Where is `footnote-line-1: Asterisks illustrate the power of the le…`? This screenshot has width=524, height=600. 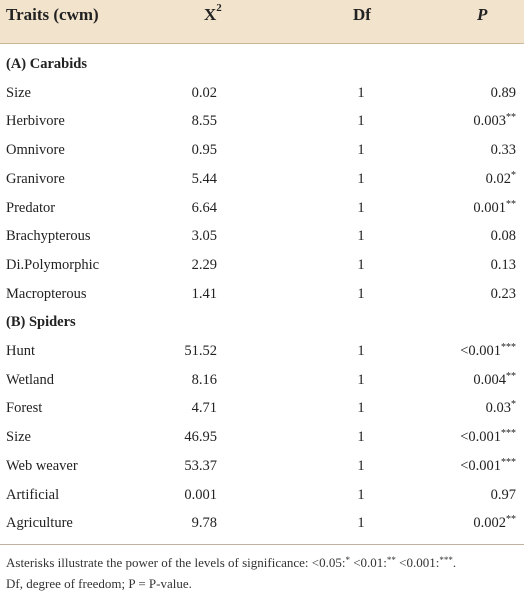 footnote-line-1: Asterisks illustrate the power of the le… is located at coordinates (263, 563).